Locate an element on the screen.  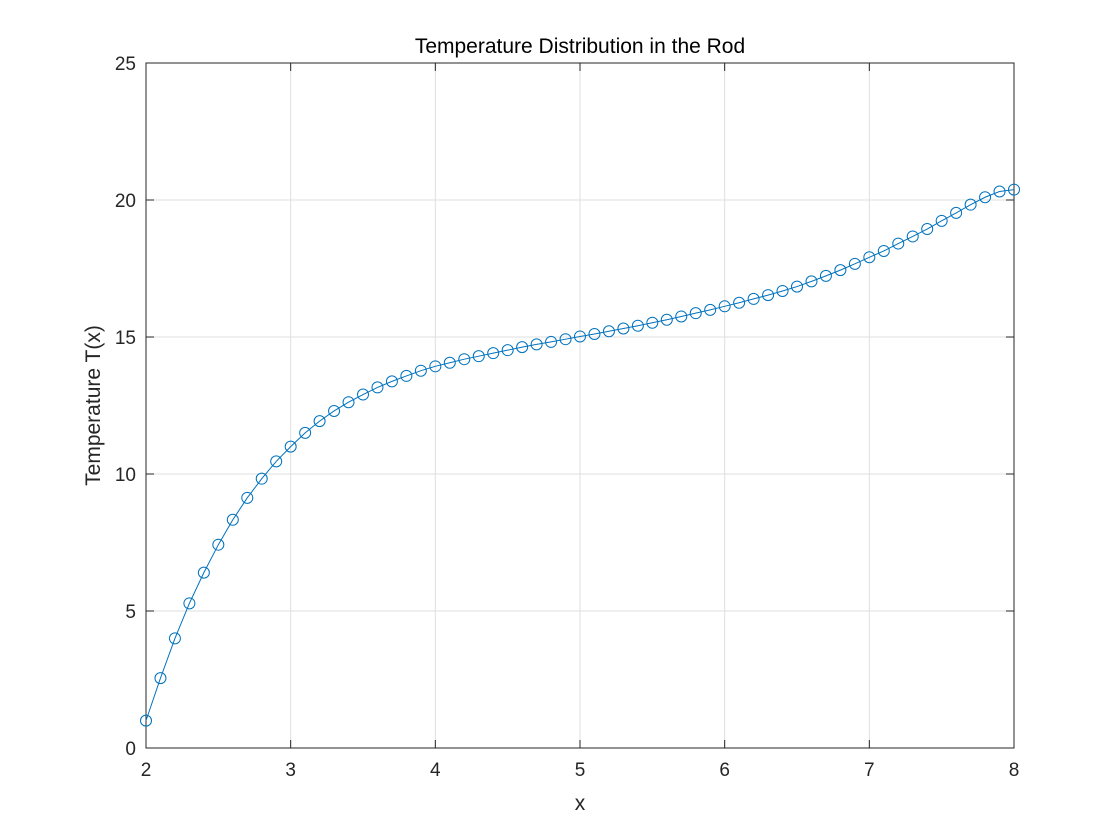
x-tick-label: 3 is located at coordinates (290, 770).